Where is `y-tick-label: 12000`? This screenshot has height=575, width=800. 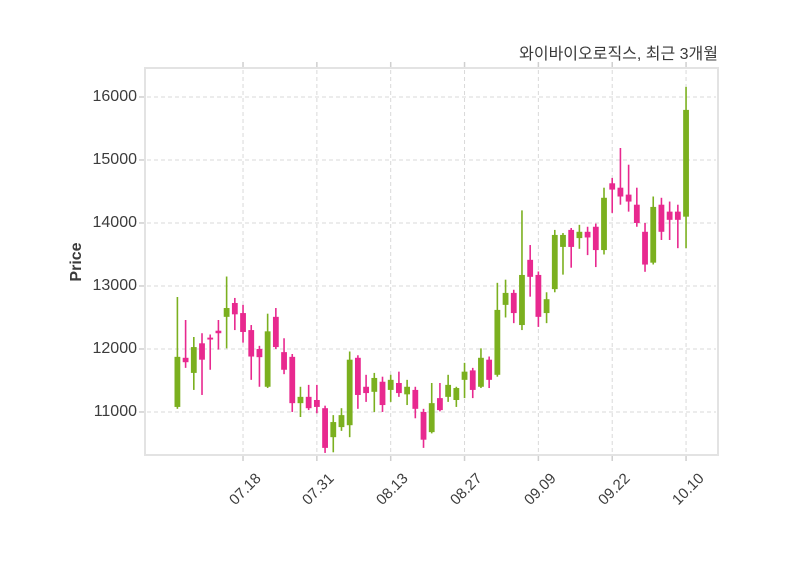
y-tick-label: 12000 is located at coordinates (115, 348).